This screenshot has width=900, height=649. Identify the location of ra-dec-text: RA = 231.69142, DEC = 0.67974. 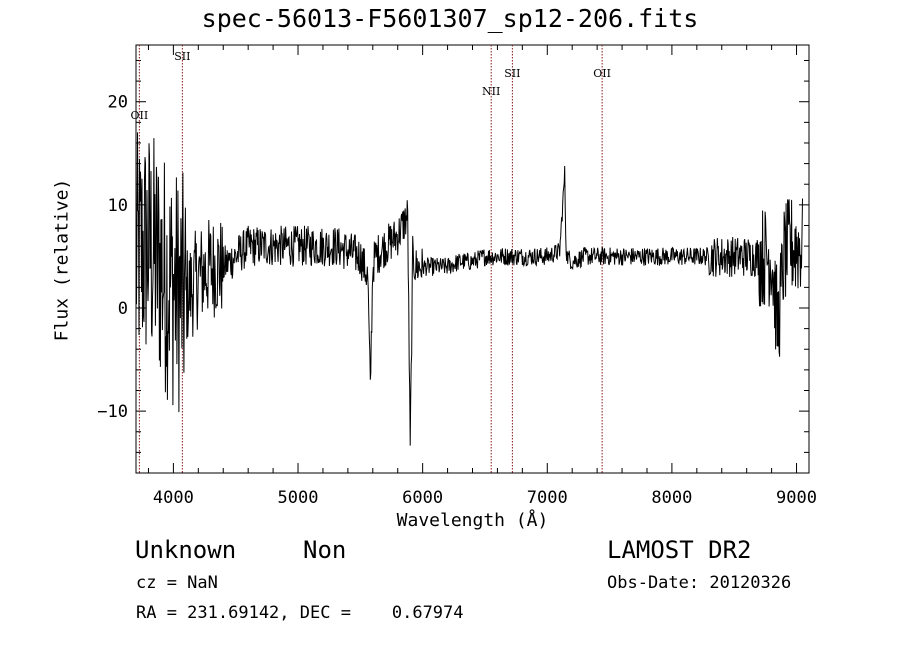
(300, 613).